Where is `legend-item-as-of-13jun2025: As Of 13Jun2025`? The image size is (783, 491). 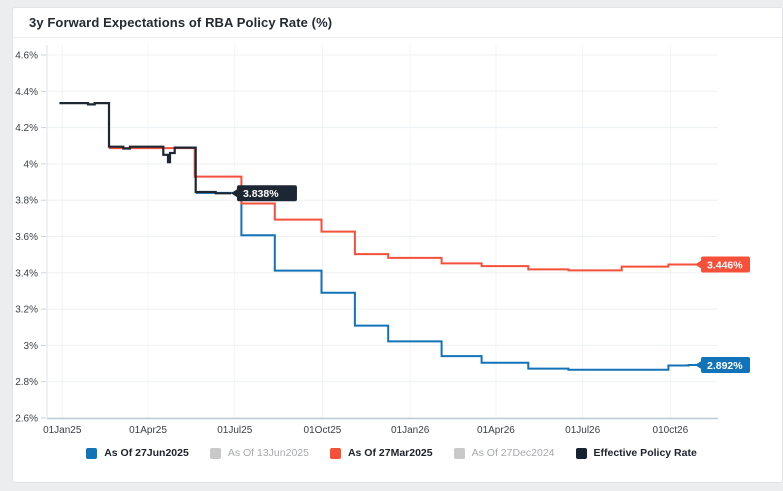 legend-item-as-of-13jun2025: As Of 13Jun2025 is located at coordinates (259, 453).